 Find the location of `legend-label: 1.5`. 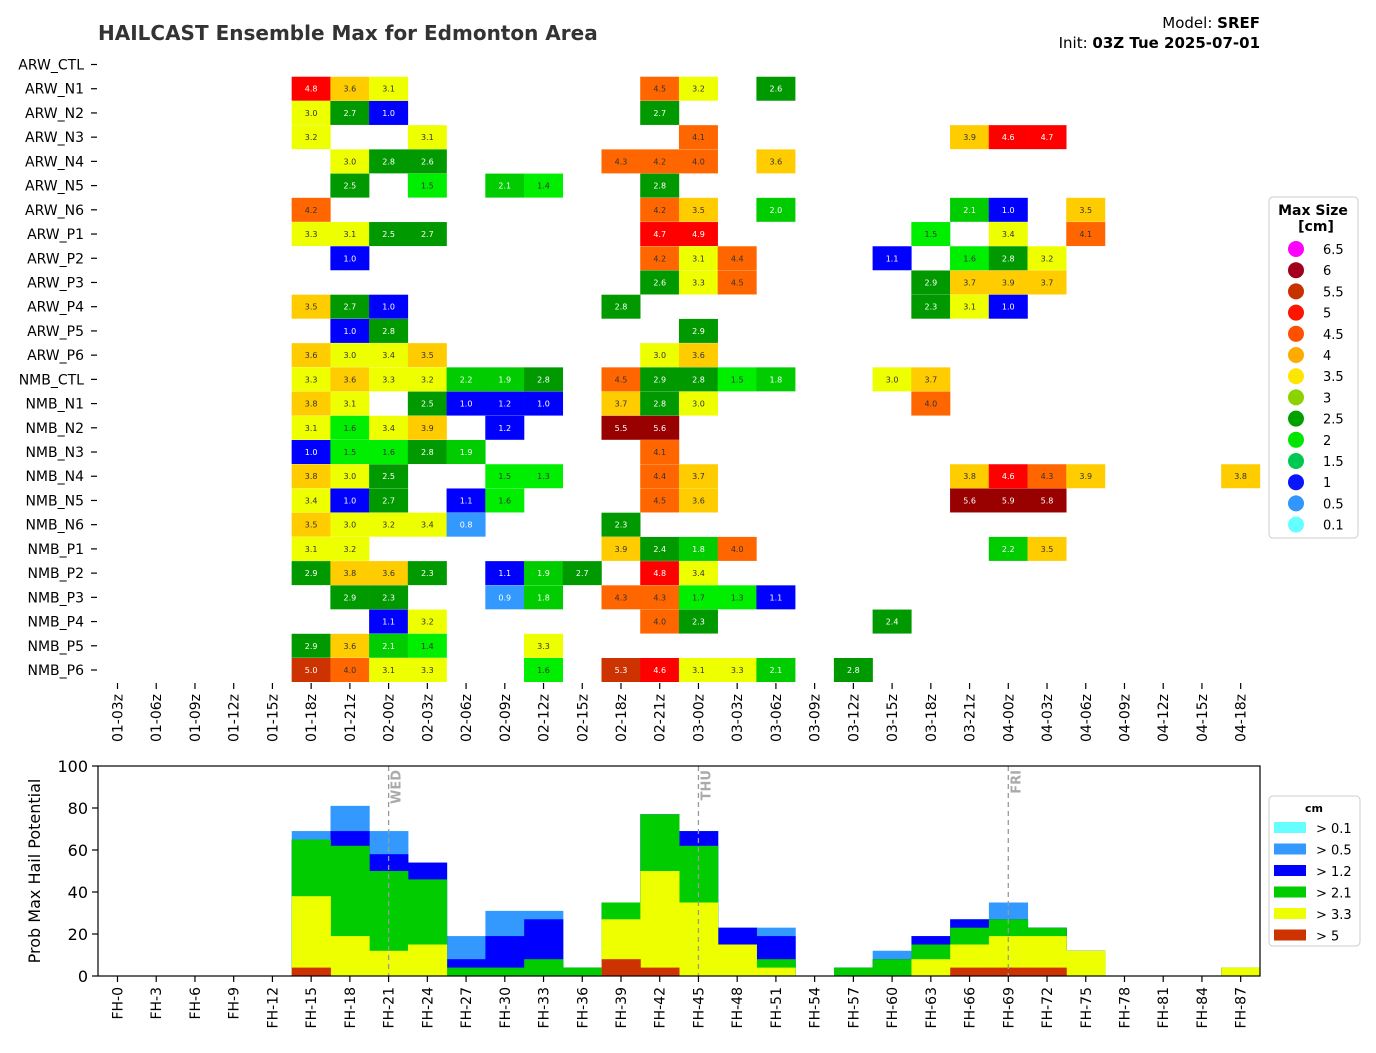

legend-label: 1.5 is located at coordinates (1333, 462).